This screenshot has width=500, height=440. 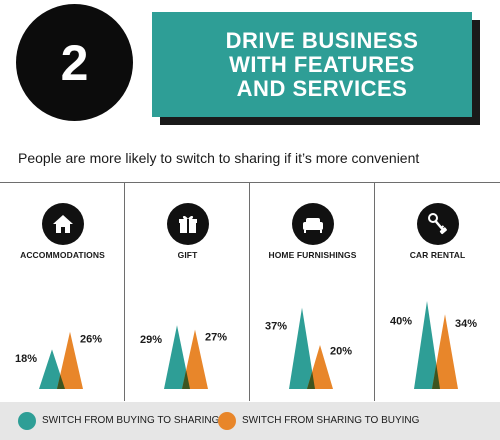 I want to click on car-keys-icon, so click(x=437, y=224).